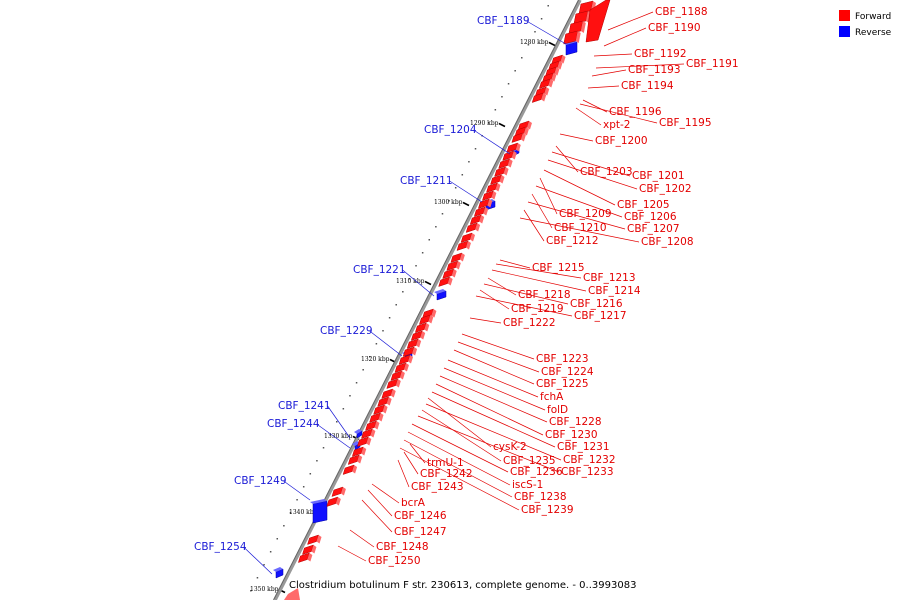 Image resolution: width=900 pixels, height=600 pixels. Describe the element at coordinates (540, 497) in the screenshot. I see `forward-gene-label: CBF_1238` at that location.